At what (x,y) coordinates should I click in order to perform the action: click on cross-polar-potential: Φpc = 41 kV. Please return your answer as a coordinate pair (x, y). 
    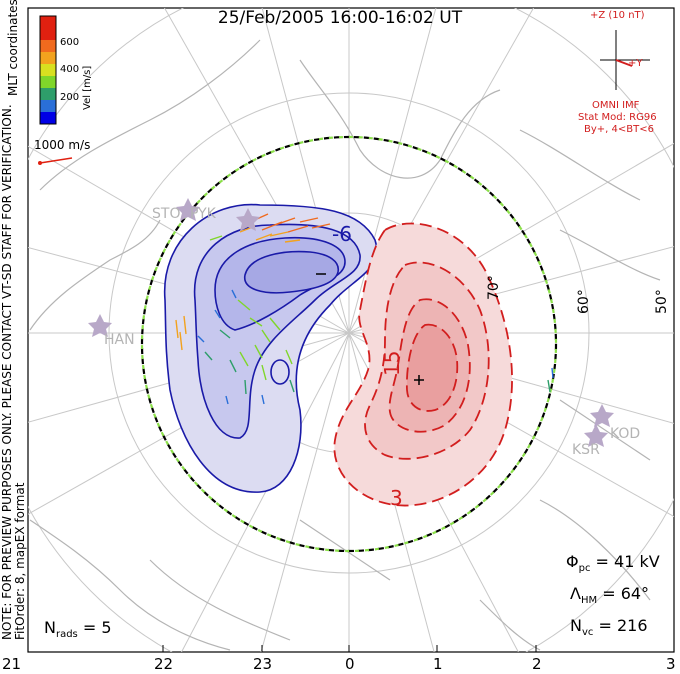
    Looking at the image, I should click on (613, 563).